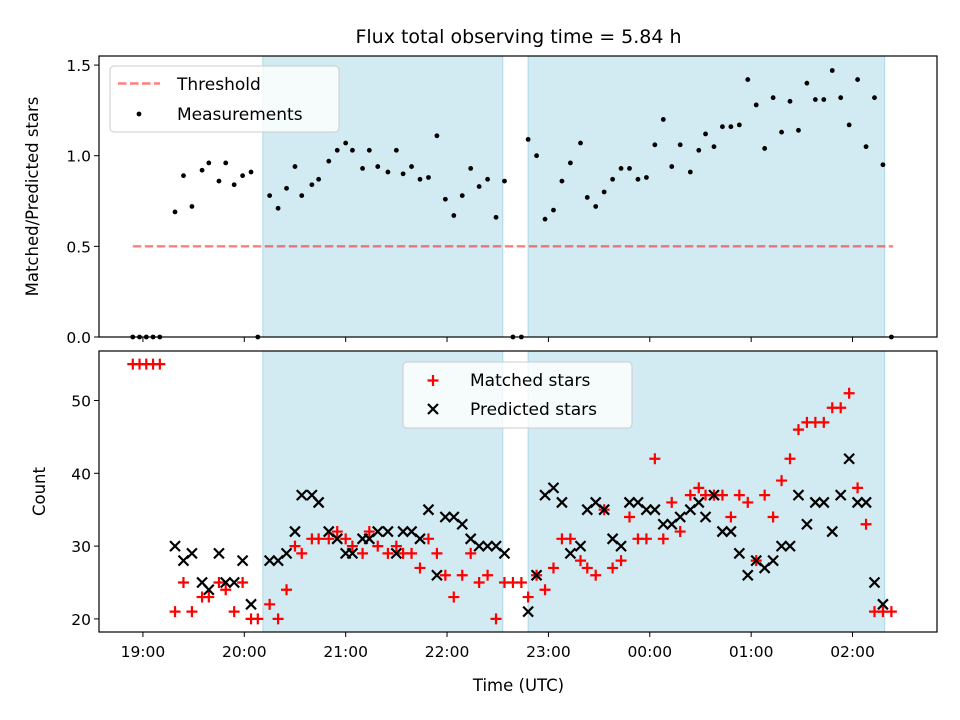 The width and height of the screenshot is (960, 720). I want to click on count-y-tick-label: 40, so click(81, 474).